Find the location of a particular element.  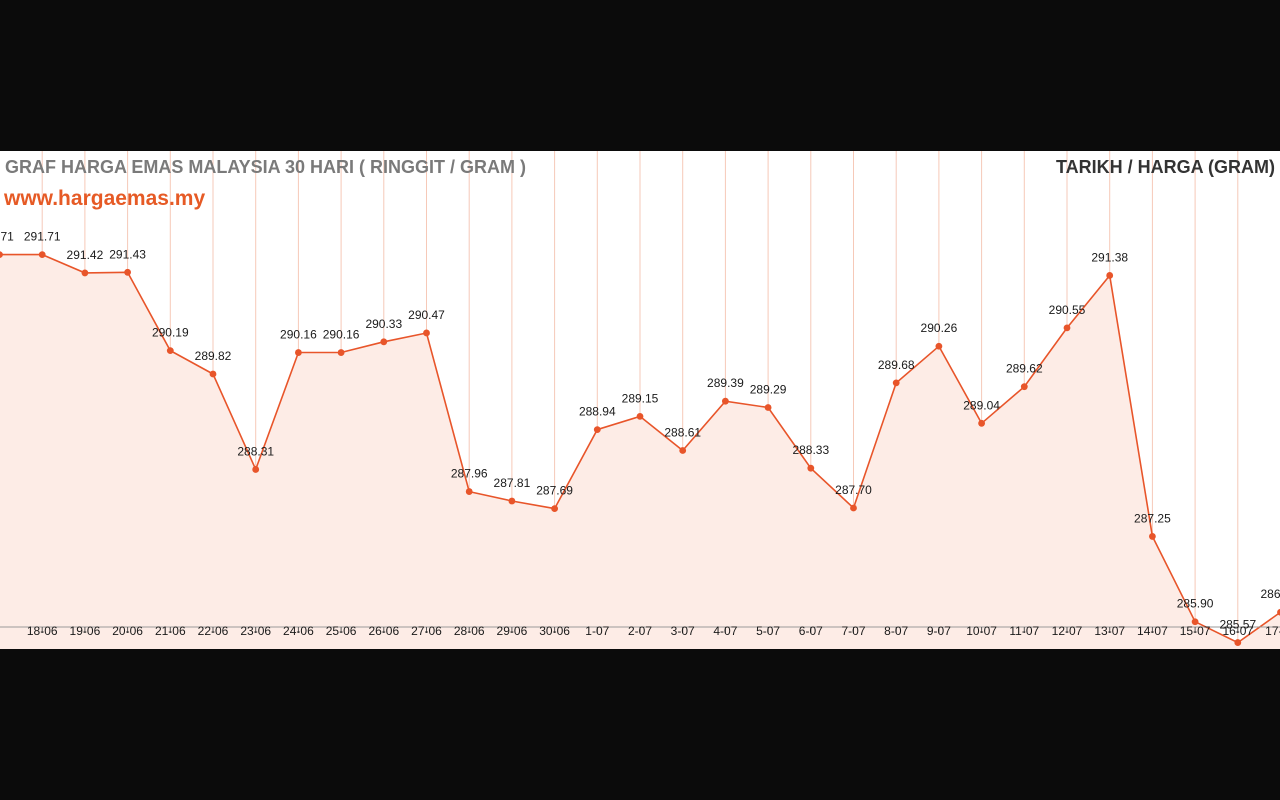

x-tick-label: 1-07 is located at coordinates (597, 631).